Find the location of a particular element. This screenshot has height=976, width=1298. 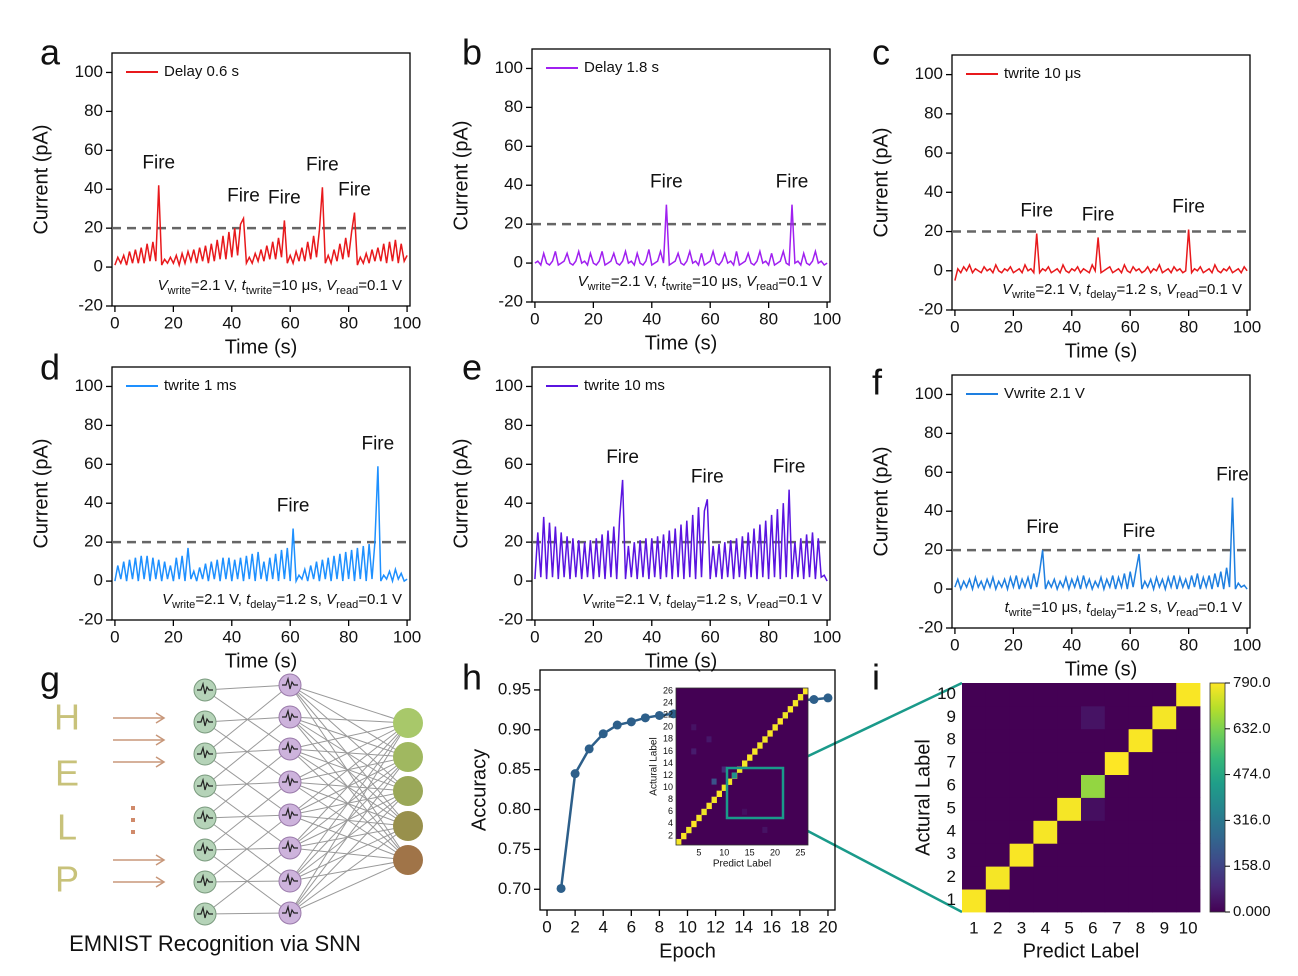

y-tick-label: 3 is located at coordinates (951, 853).